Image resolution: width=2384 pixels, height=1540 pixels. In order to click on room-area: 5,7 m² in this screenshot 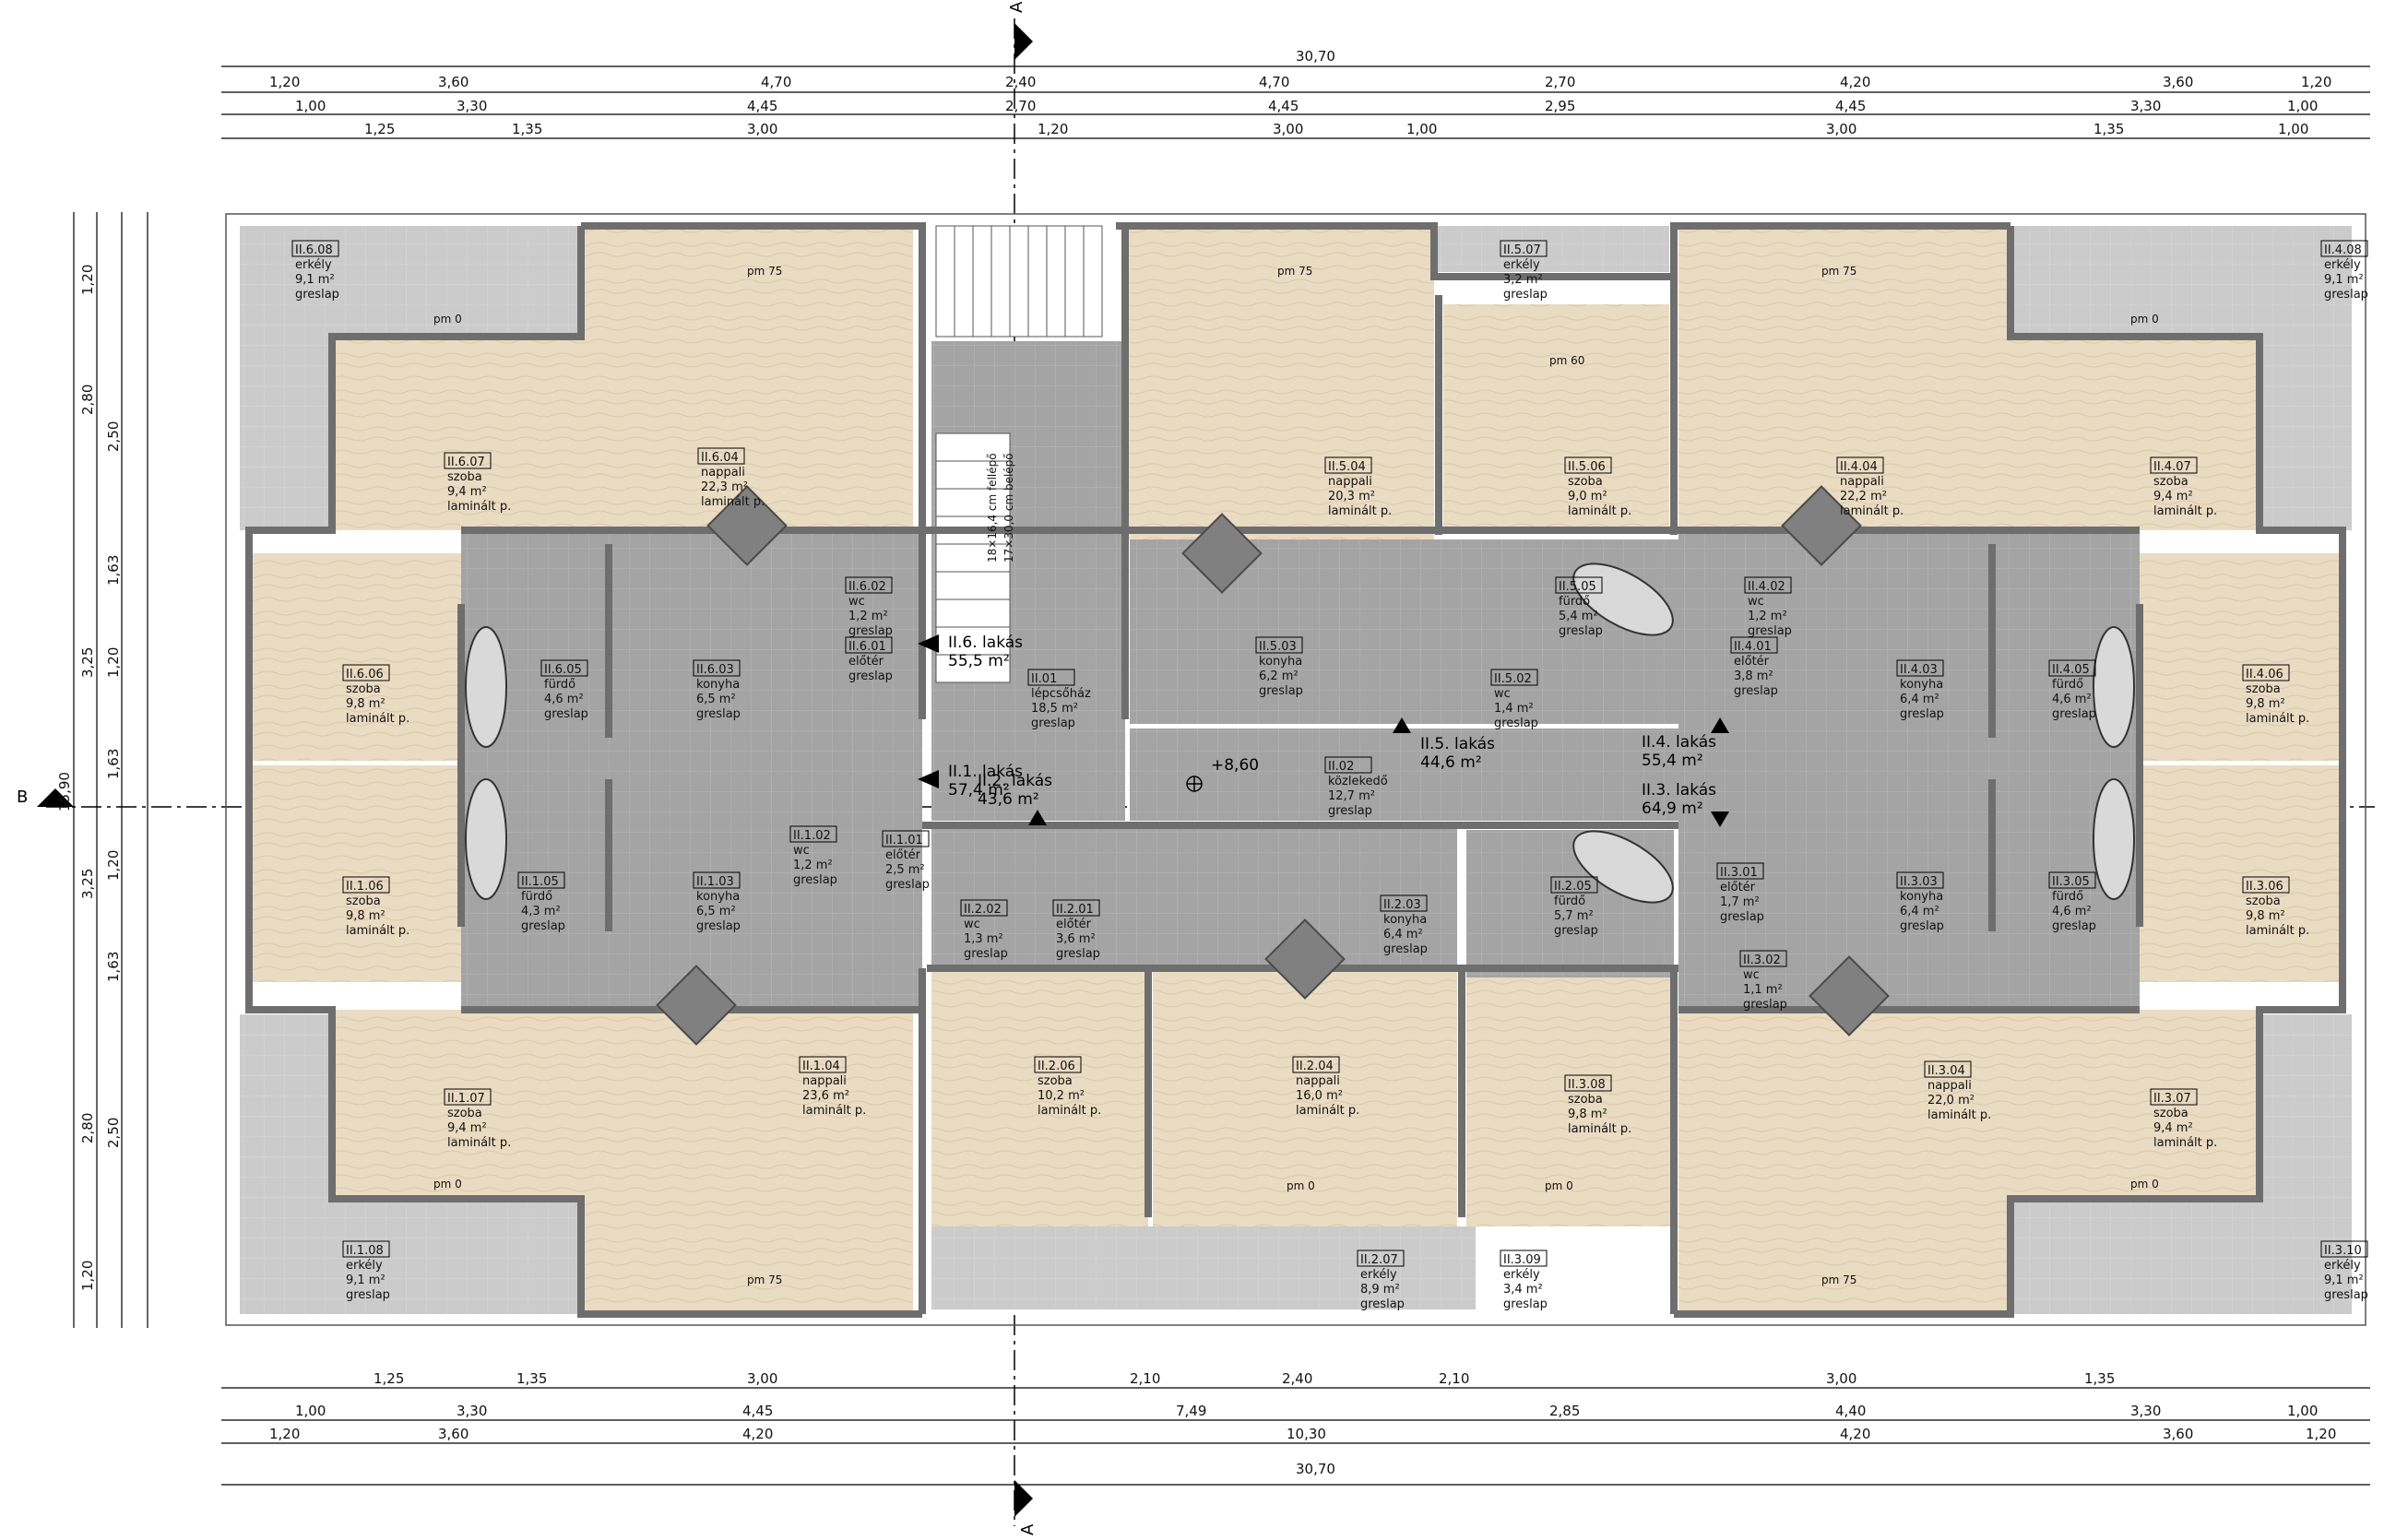, I will do `click(1574, 916)`.